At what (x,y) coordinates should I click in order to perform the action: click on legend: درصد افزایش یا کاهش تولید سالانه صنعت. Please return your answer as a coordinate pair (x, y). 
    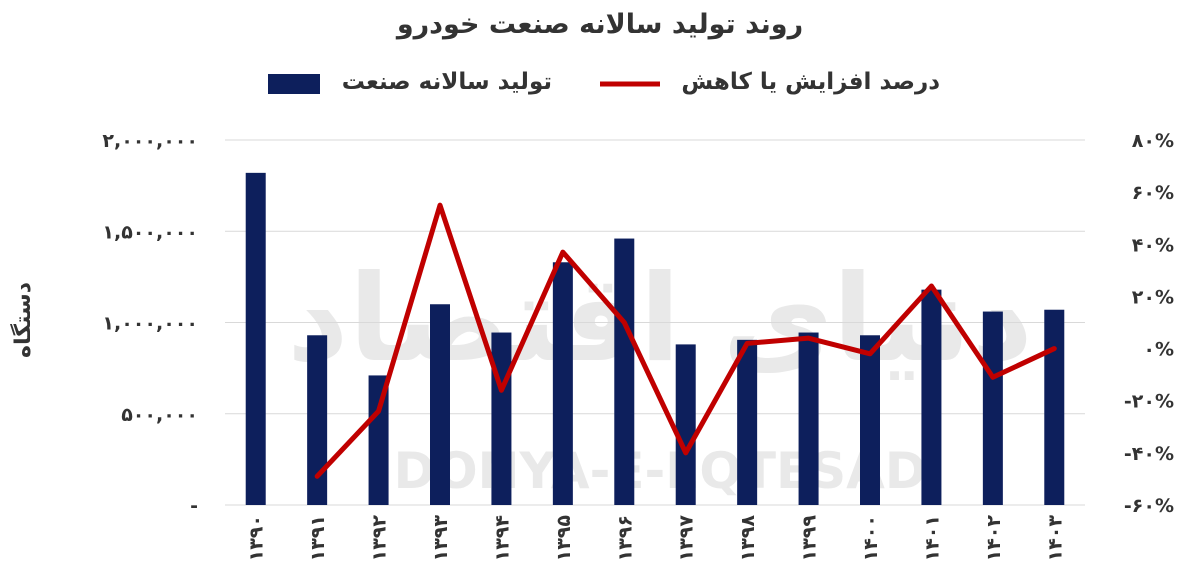
    Looking at the image, I should click on (604, 82).